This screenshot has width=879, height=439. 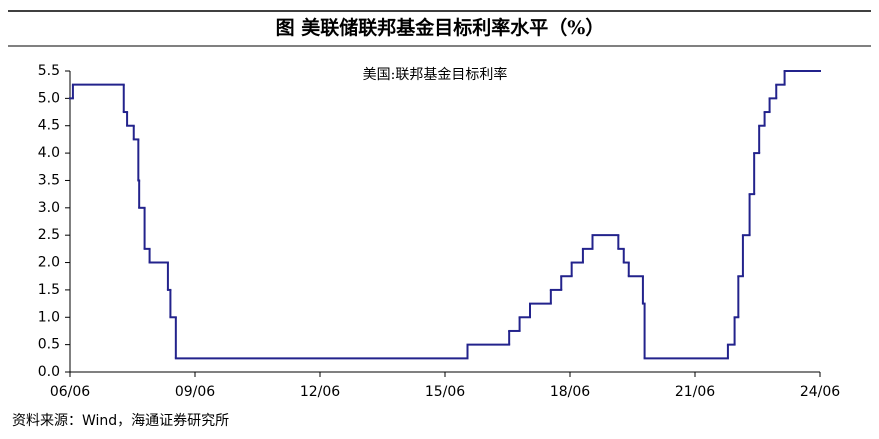 What do you see at coordinates (440, 27) in the screenshot?
I see `chart-title: 图 美联储联邦基金目标利率水平（%）` at bounding box center [440, 27].